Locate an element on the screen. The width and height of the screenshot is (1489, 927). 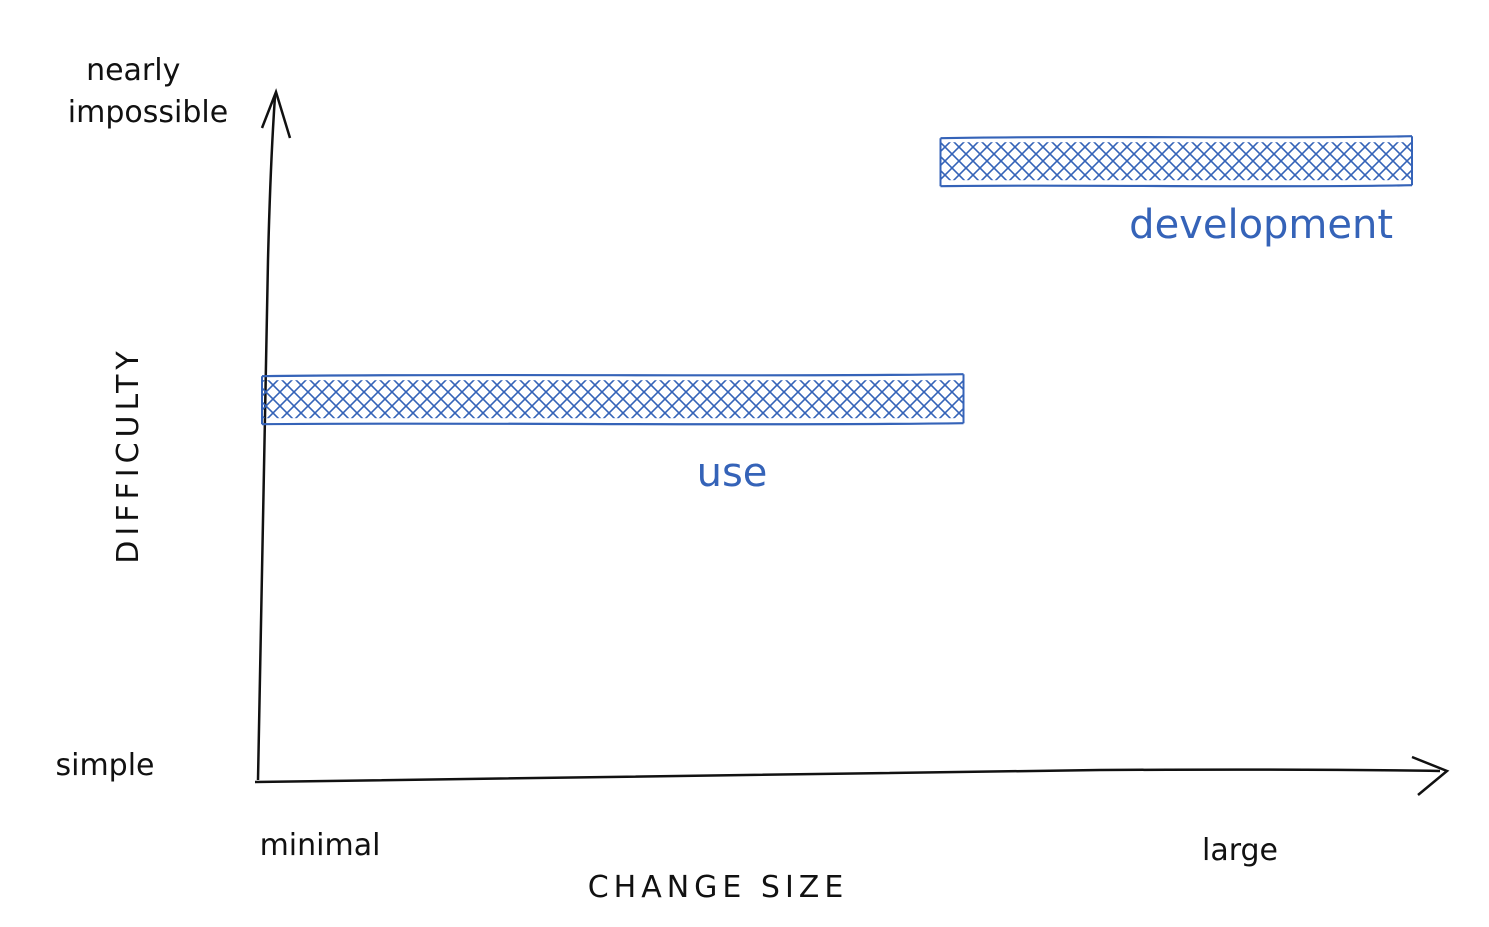
x-tick-max: large is located at coordinates (1240, 850).